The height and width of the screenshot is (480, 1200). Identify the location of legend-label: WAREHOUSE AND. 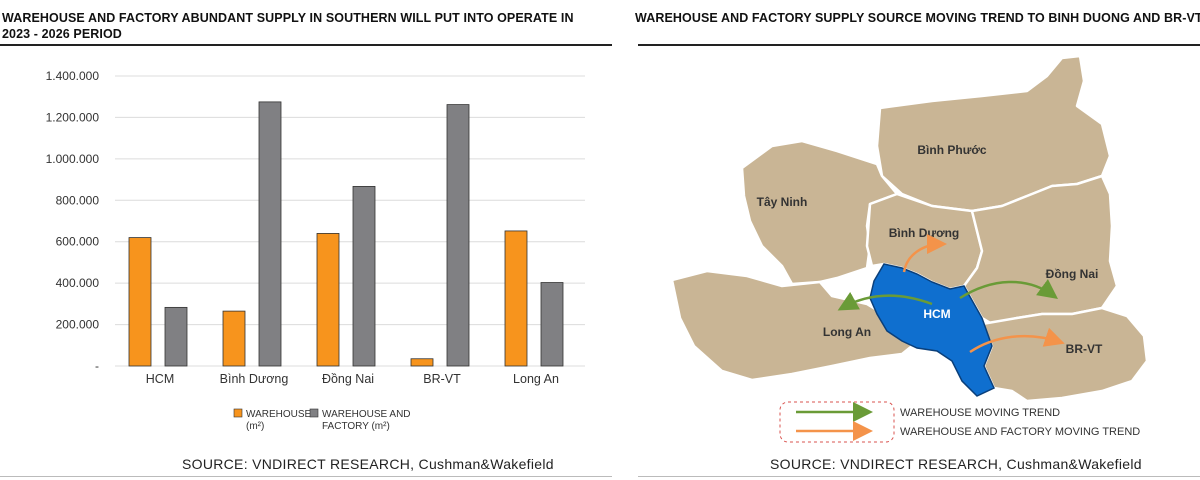
(366, 414).